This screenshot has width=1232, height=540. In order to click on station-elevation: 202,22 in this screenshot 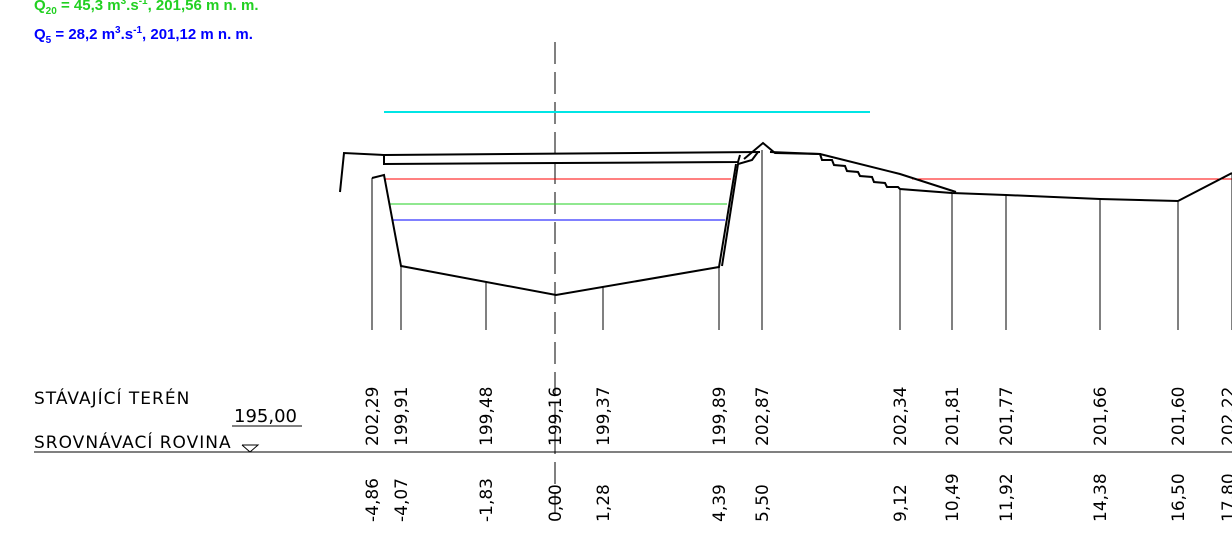, I will do `click(1225, 416)`.